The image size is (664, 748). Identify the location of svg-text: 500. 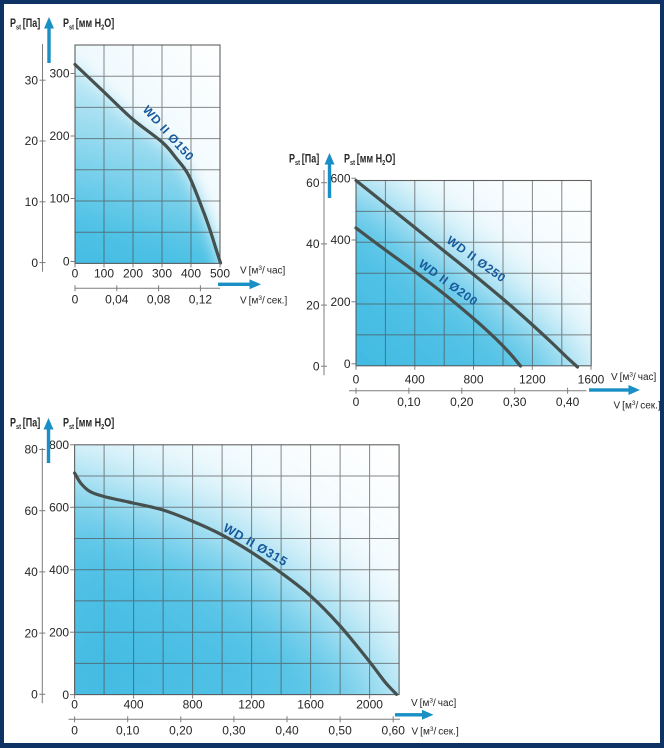
(220, 274).